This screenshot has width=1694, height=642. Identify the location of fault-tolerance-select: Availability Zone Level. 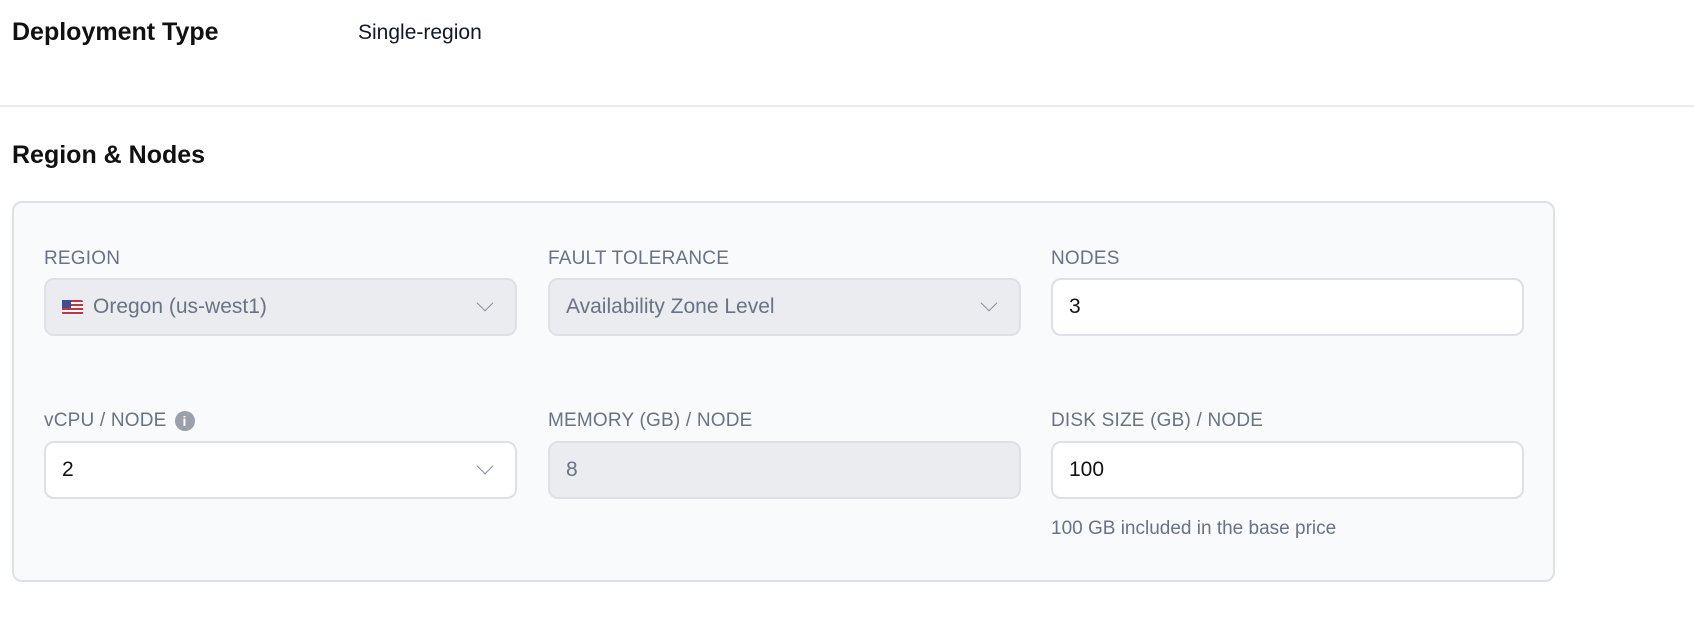
(784, 307).